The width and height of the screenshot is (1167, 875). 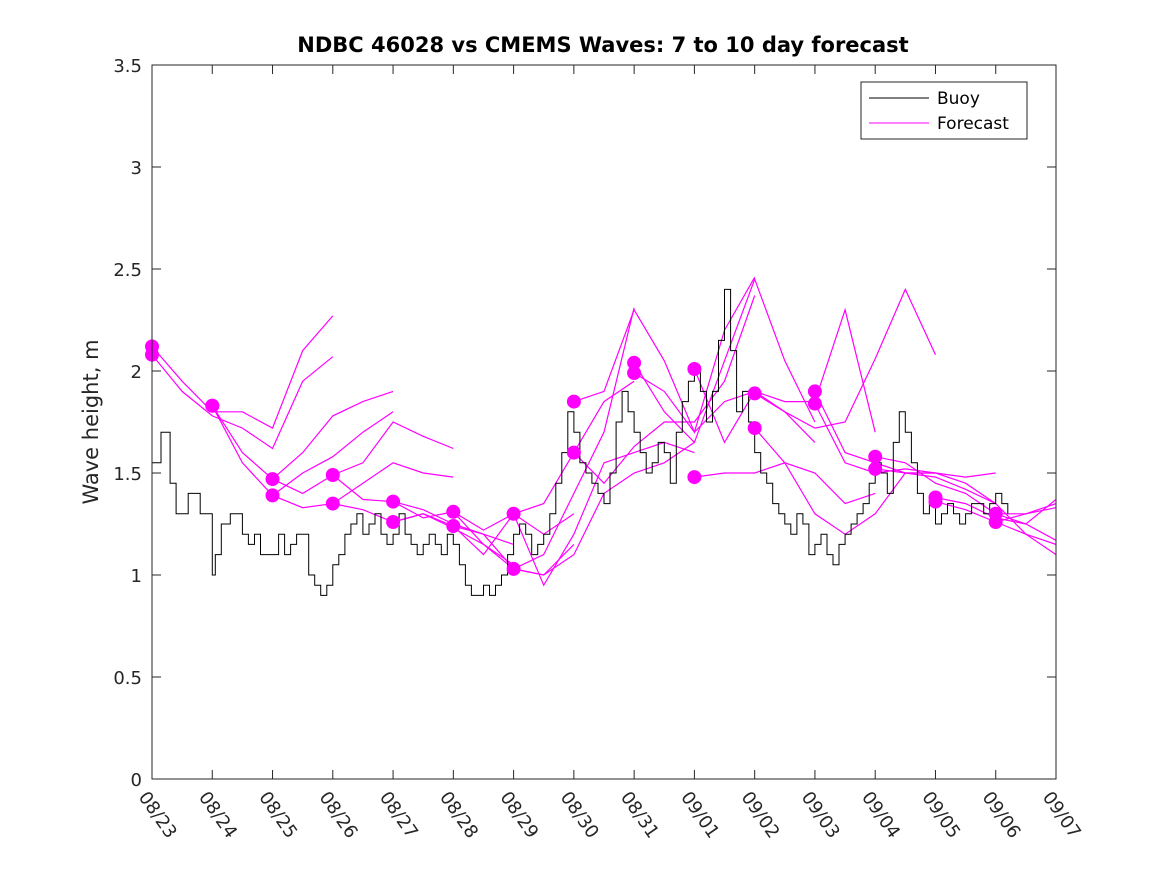 What do you see at coordinates (958, 99) in the screenshot?
I see `legend-buoy-label: Buoy` at bounding box center [958, 99].